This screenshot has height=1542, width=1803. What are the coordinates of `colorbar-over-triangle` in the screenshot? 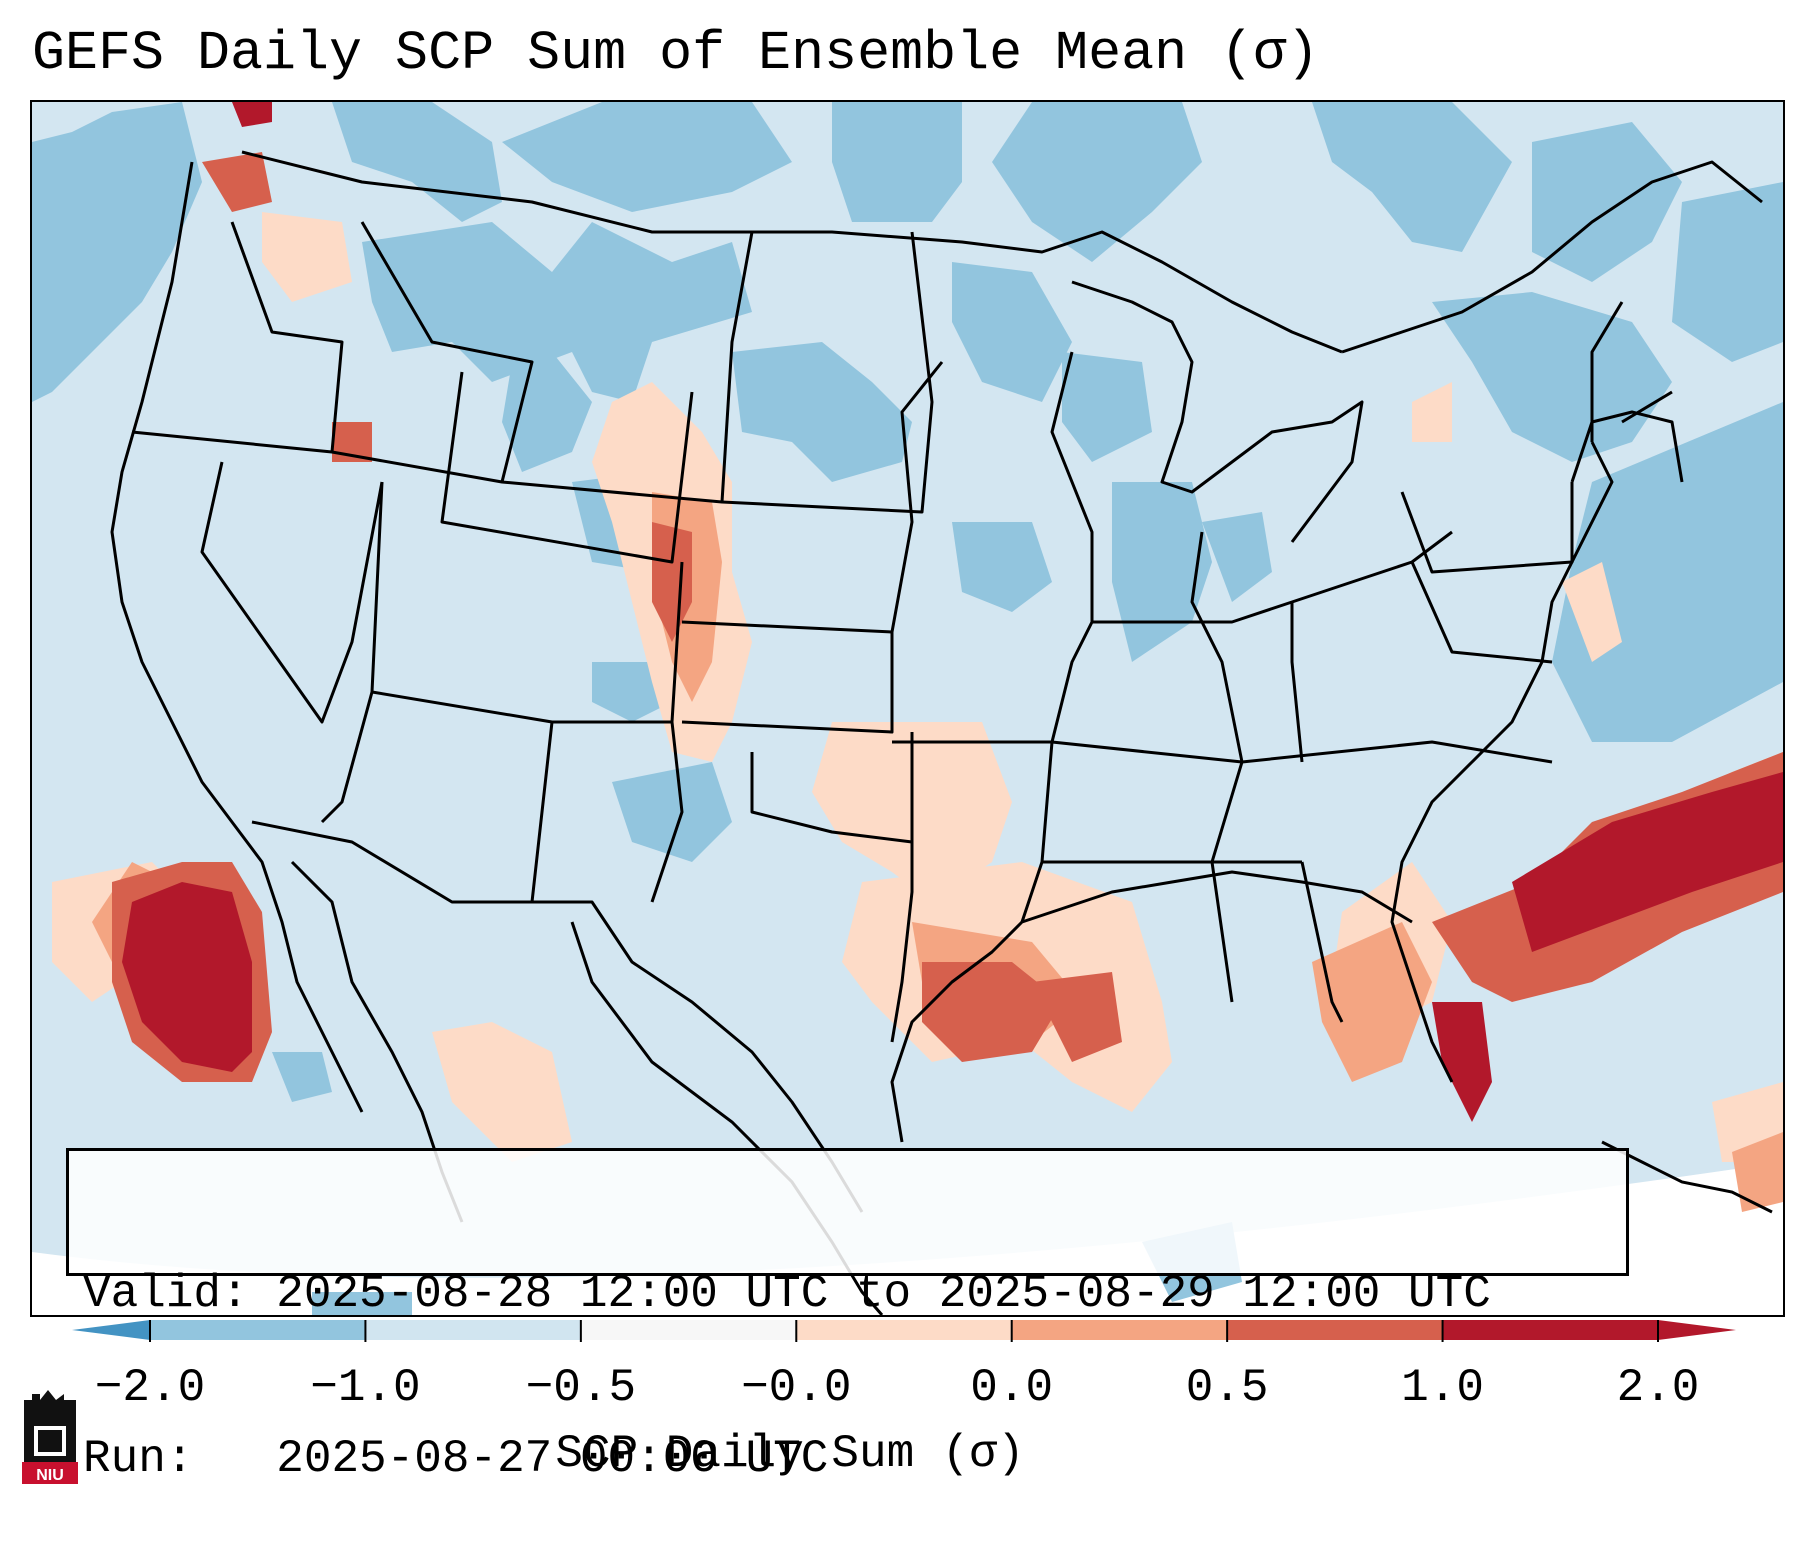 It's located at (1697, 1330).